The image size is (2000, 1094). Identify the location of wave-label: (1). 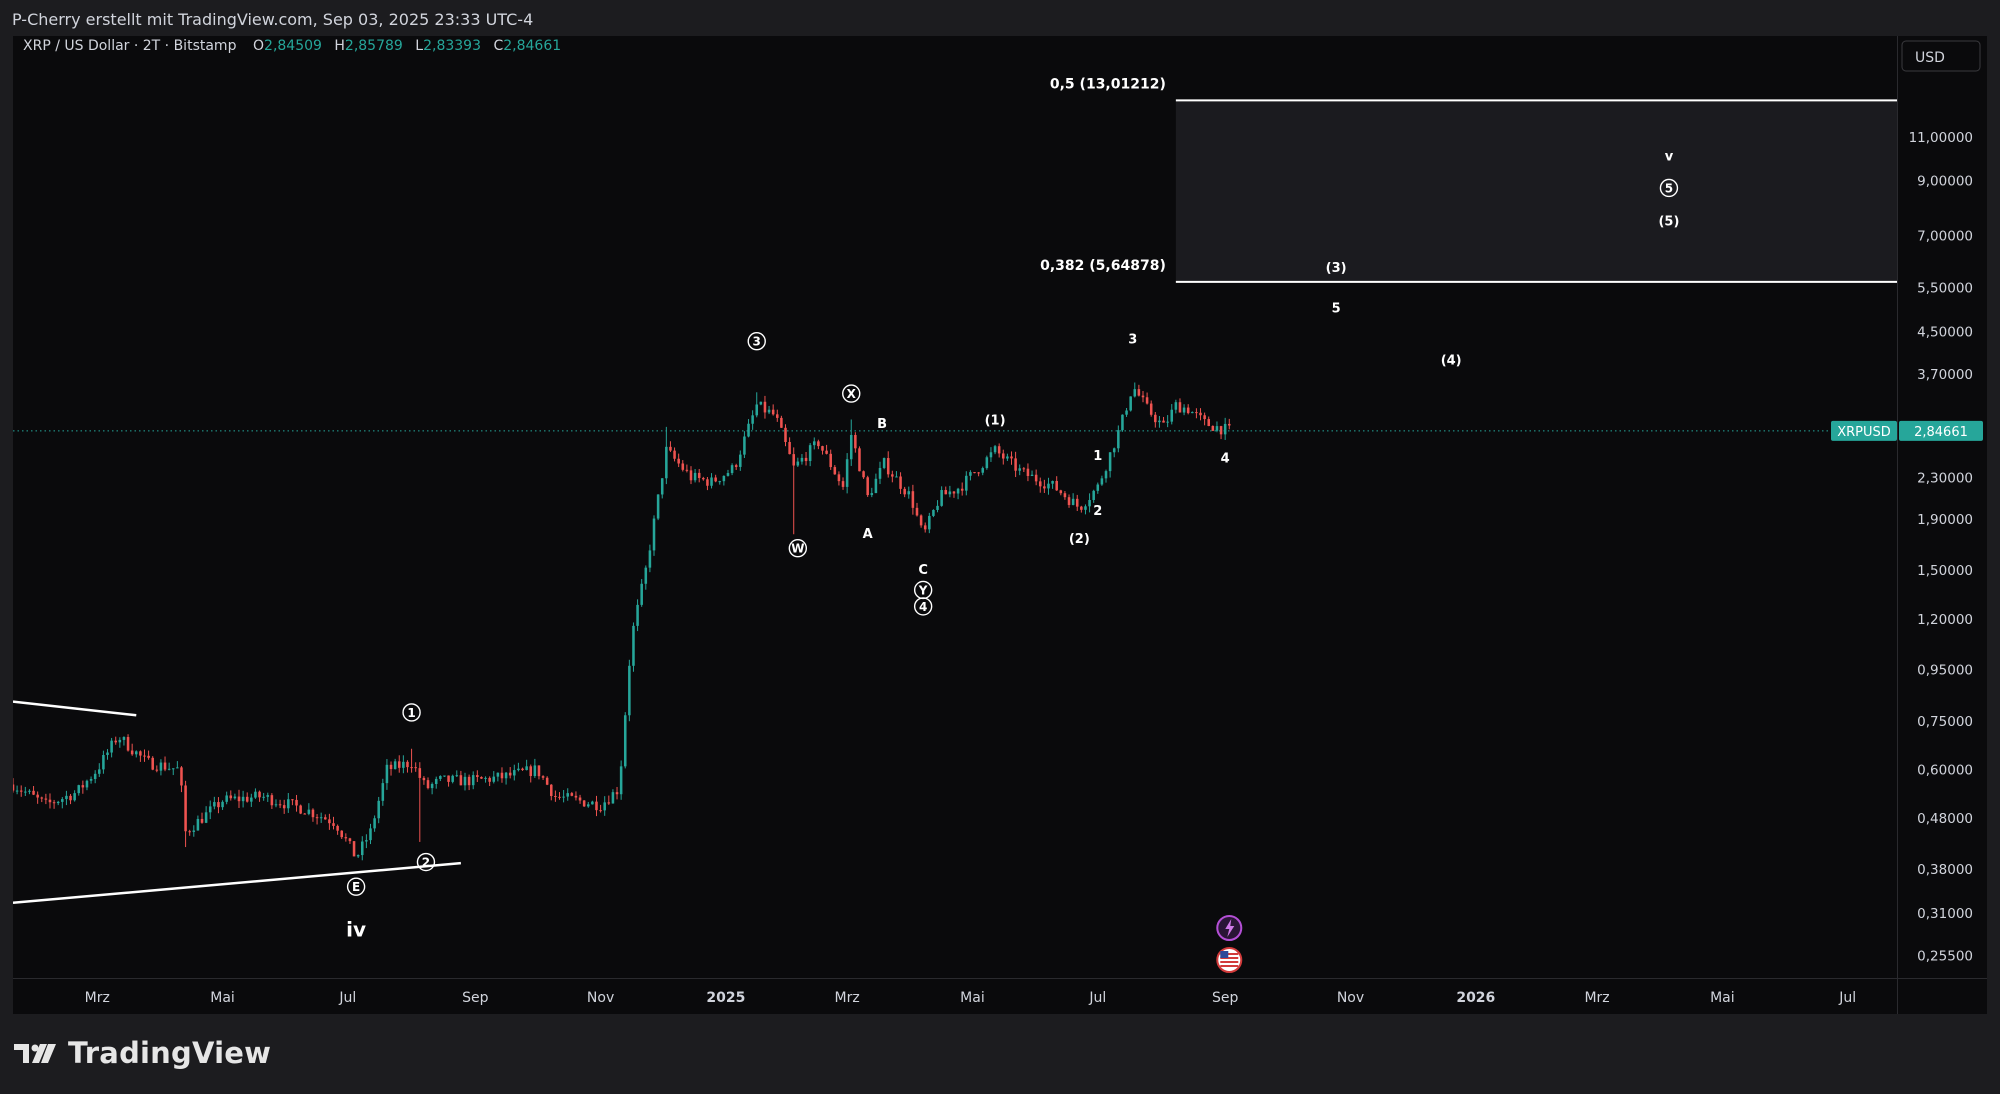
(995, 421).